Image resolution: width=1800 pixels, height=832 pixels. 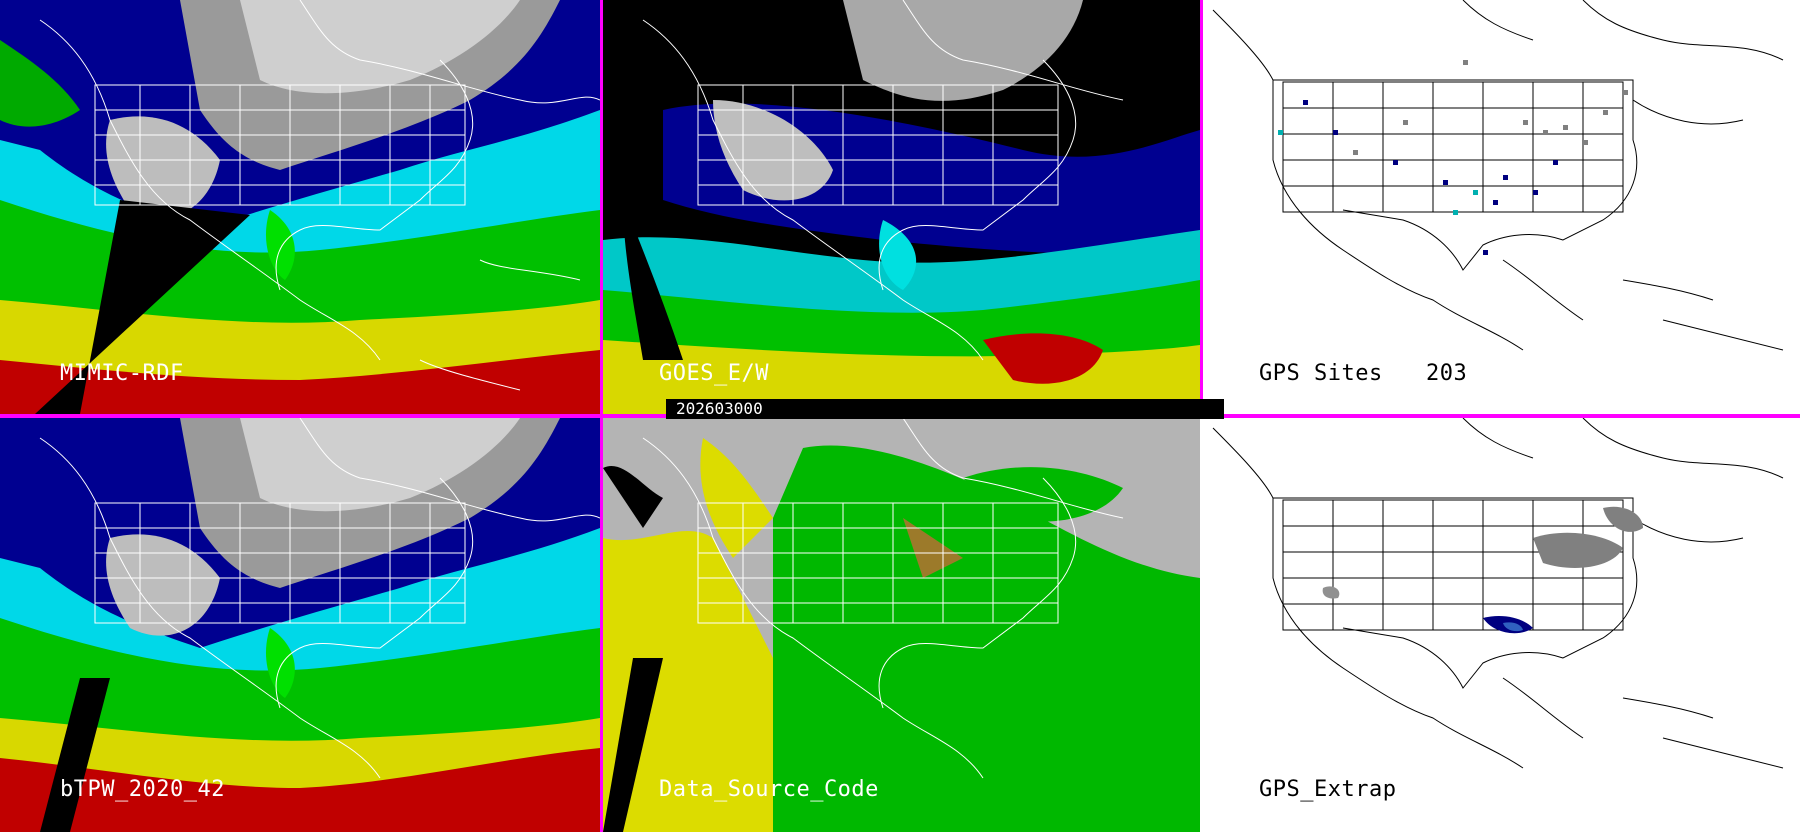 I want to click on gps-sites-map, so click(x=1498, y=175).